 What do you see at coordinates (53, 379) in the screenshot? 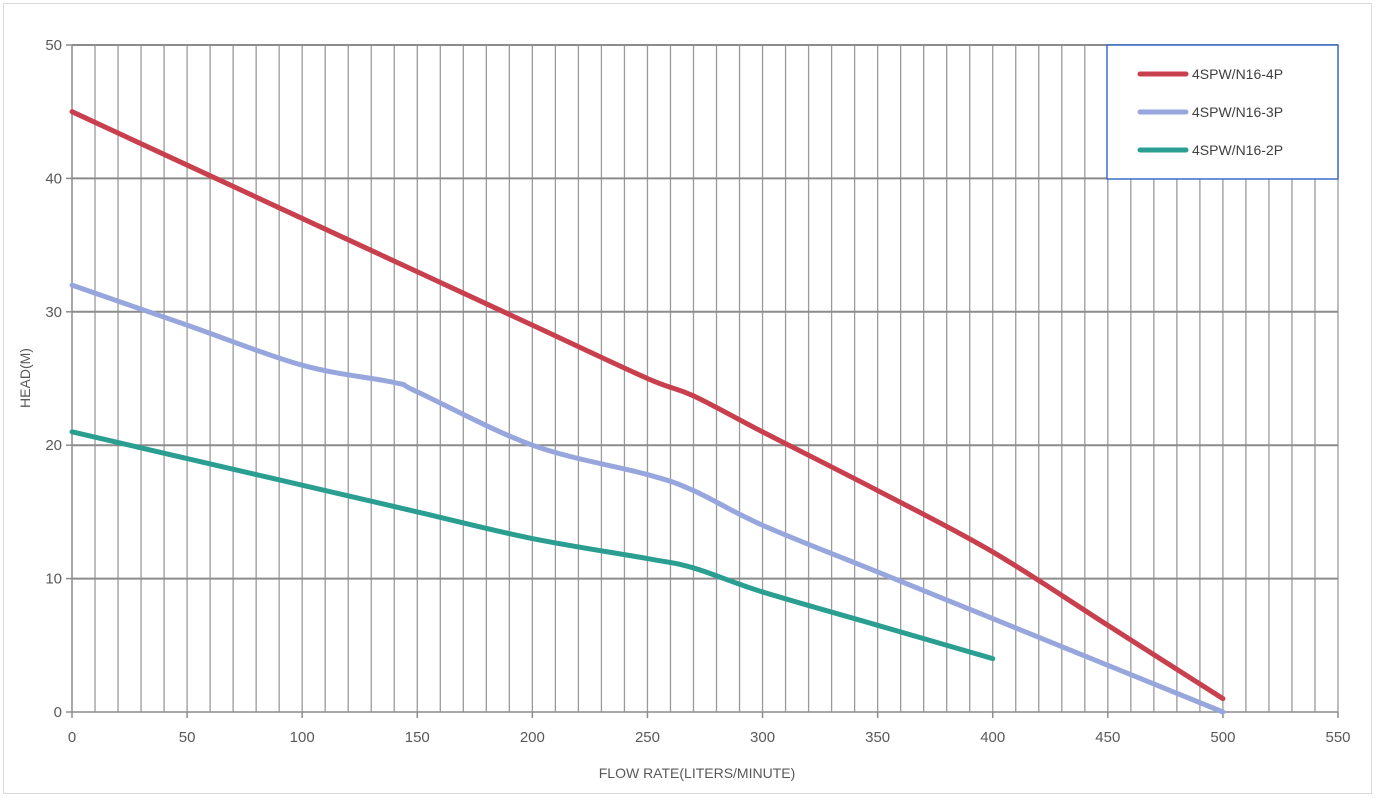
I see `y-tick-labels: 0 10 20 30 40 50` at bounding box center [53, 379].